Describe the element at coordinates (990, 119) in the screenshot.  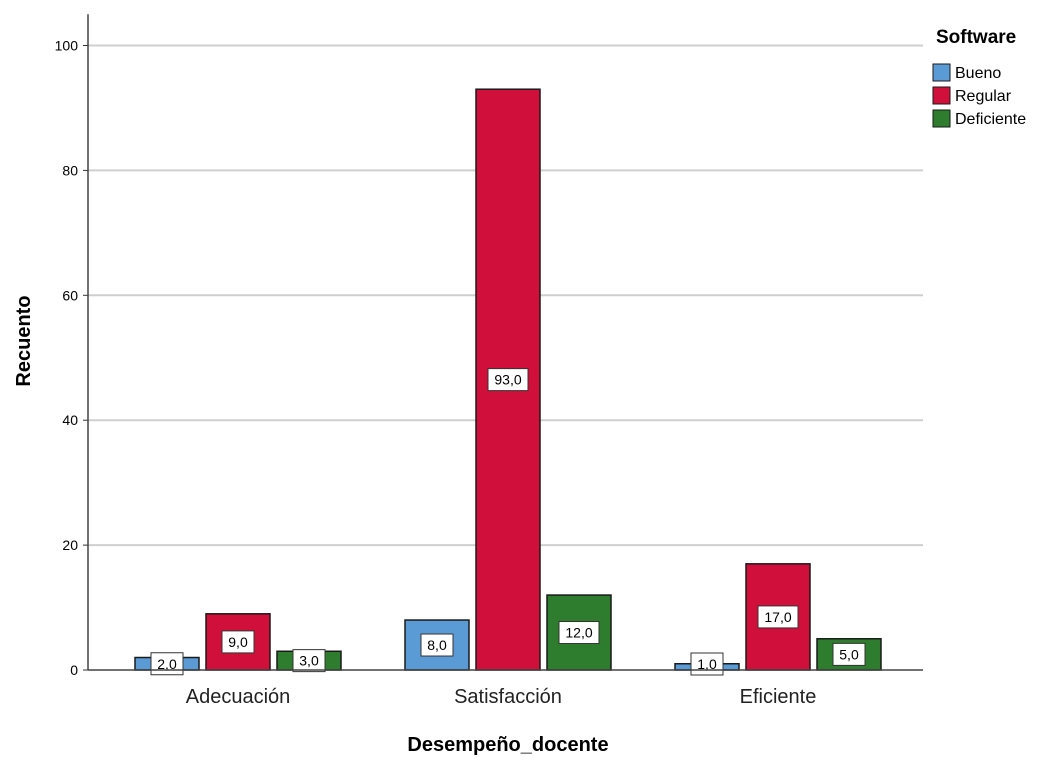
I see `legend-label-deficiente: Deficiente` at that location.